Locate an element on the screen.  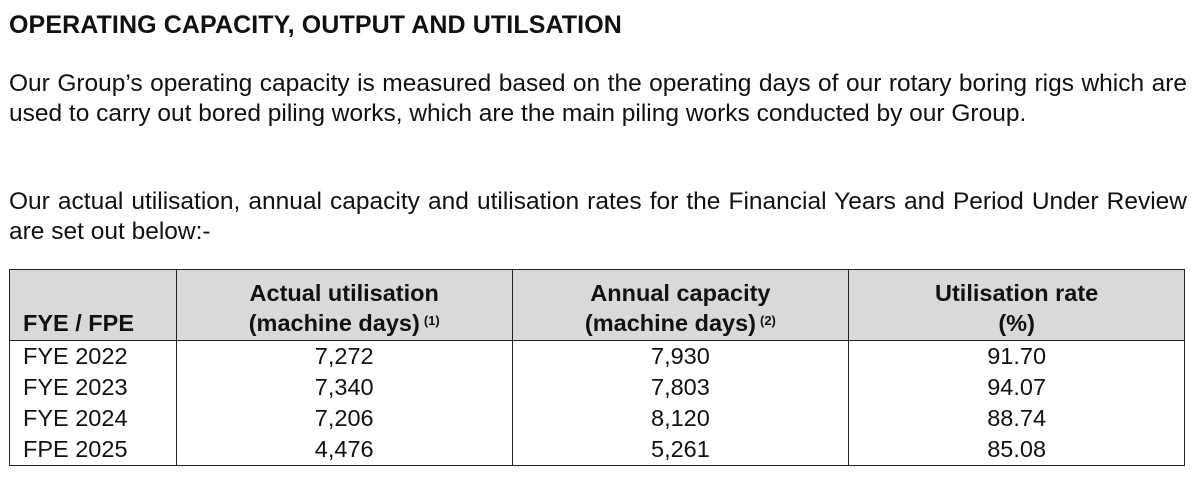
header-rate-line2: (%) is located at coordinates (1016, 323).